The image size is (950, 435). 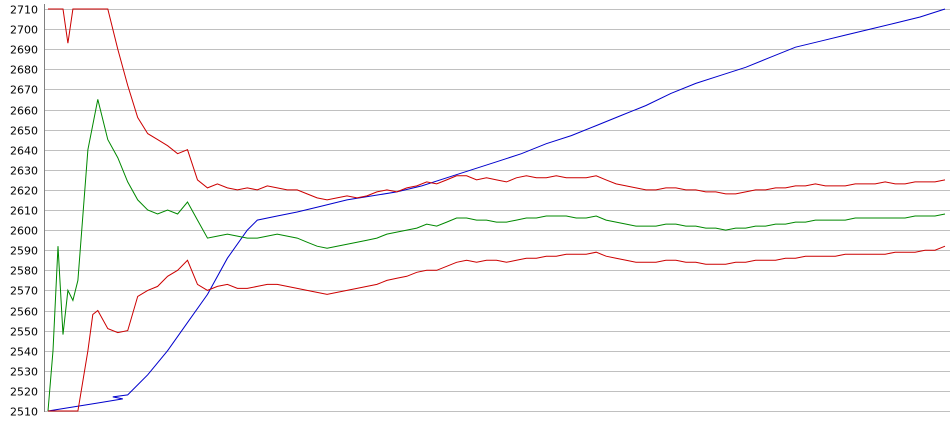 I want to click on y-tick-label: 2640, so click(x=24, y=151).